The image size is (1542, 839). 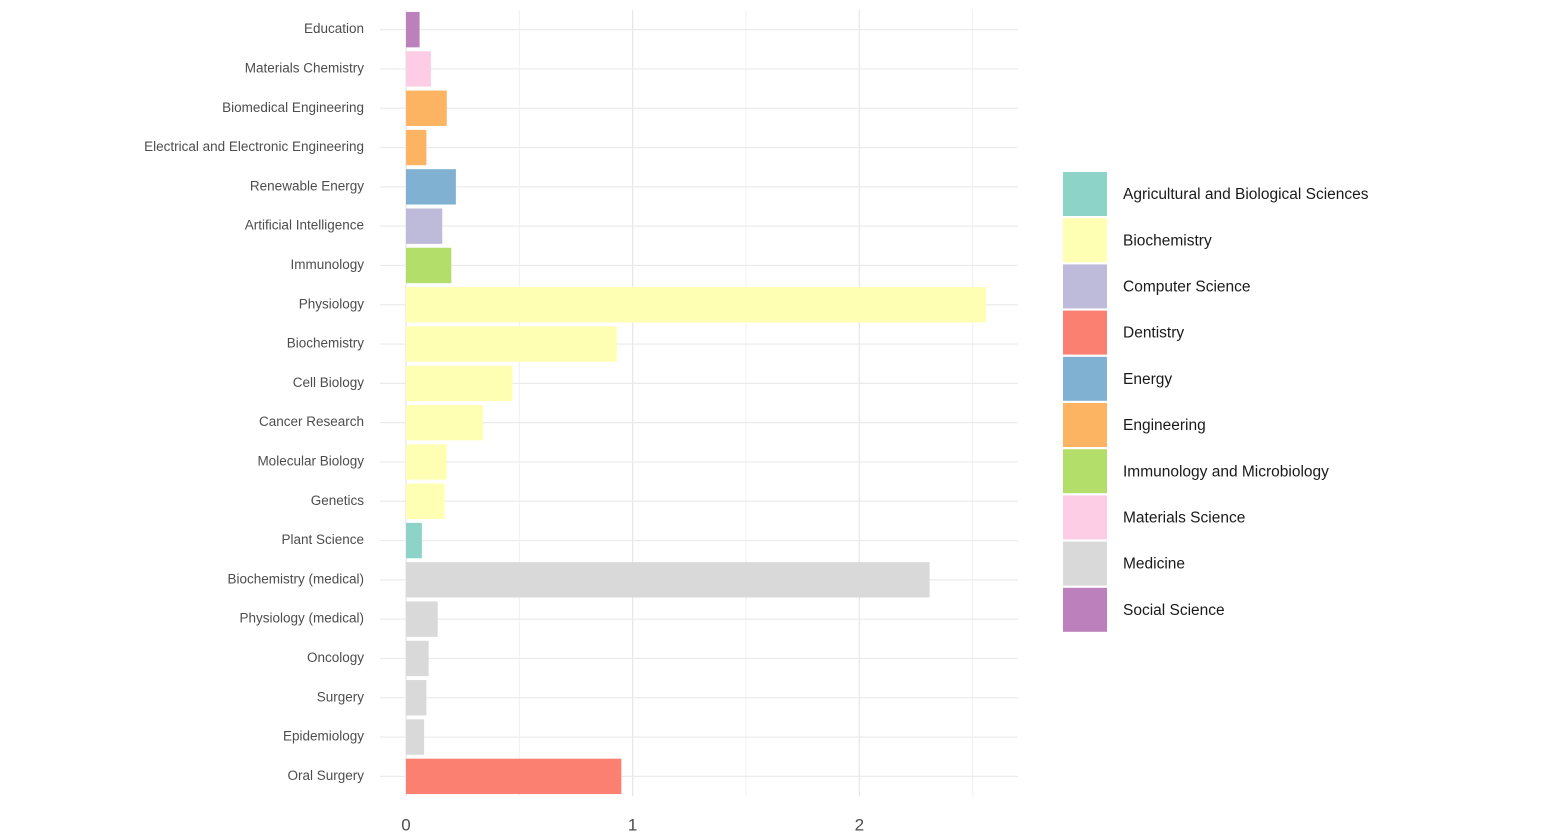 What do you see at coordinates (632, 824) in the screenshot?
I see `x-tick-label: 1` at bounding box center [632, 824].